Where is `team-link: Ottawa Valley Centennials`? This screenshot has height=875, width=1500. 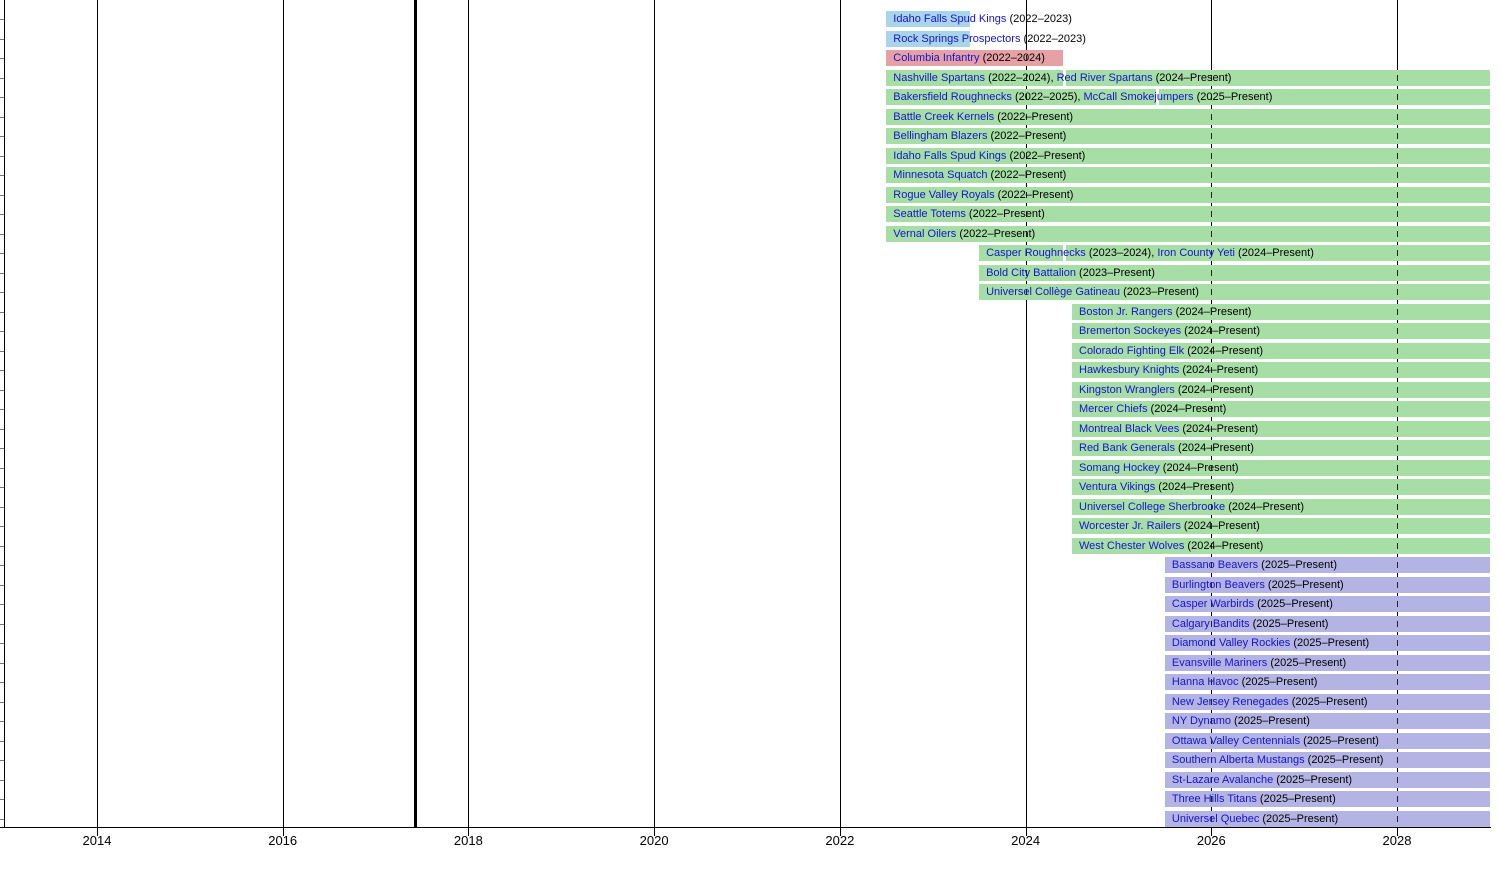
team-link: Ottawa Valley Centennials is located at coordinates (1236, 741).